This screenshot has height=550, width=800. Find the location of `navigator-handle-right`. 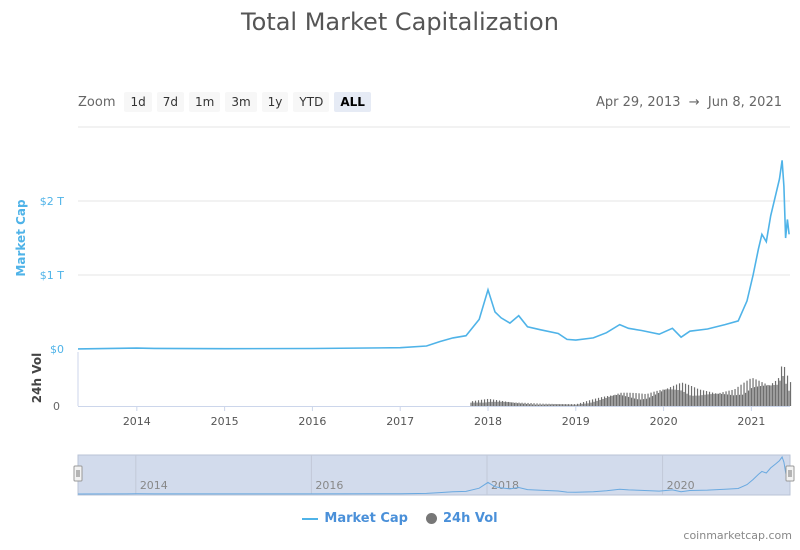

navigator-handle-right is located at coordinates (790, 473).